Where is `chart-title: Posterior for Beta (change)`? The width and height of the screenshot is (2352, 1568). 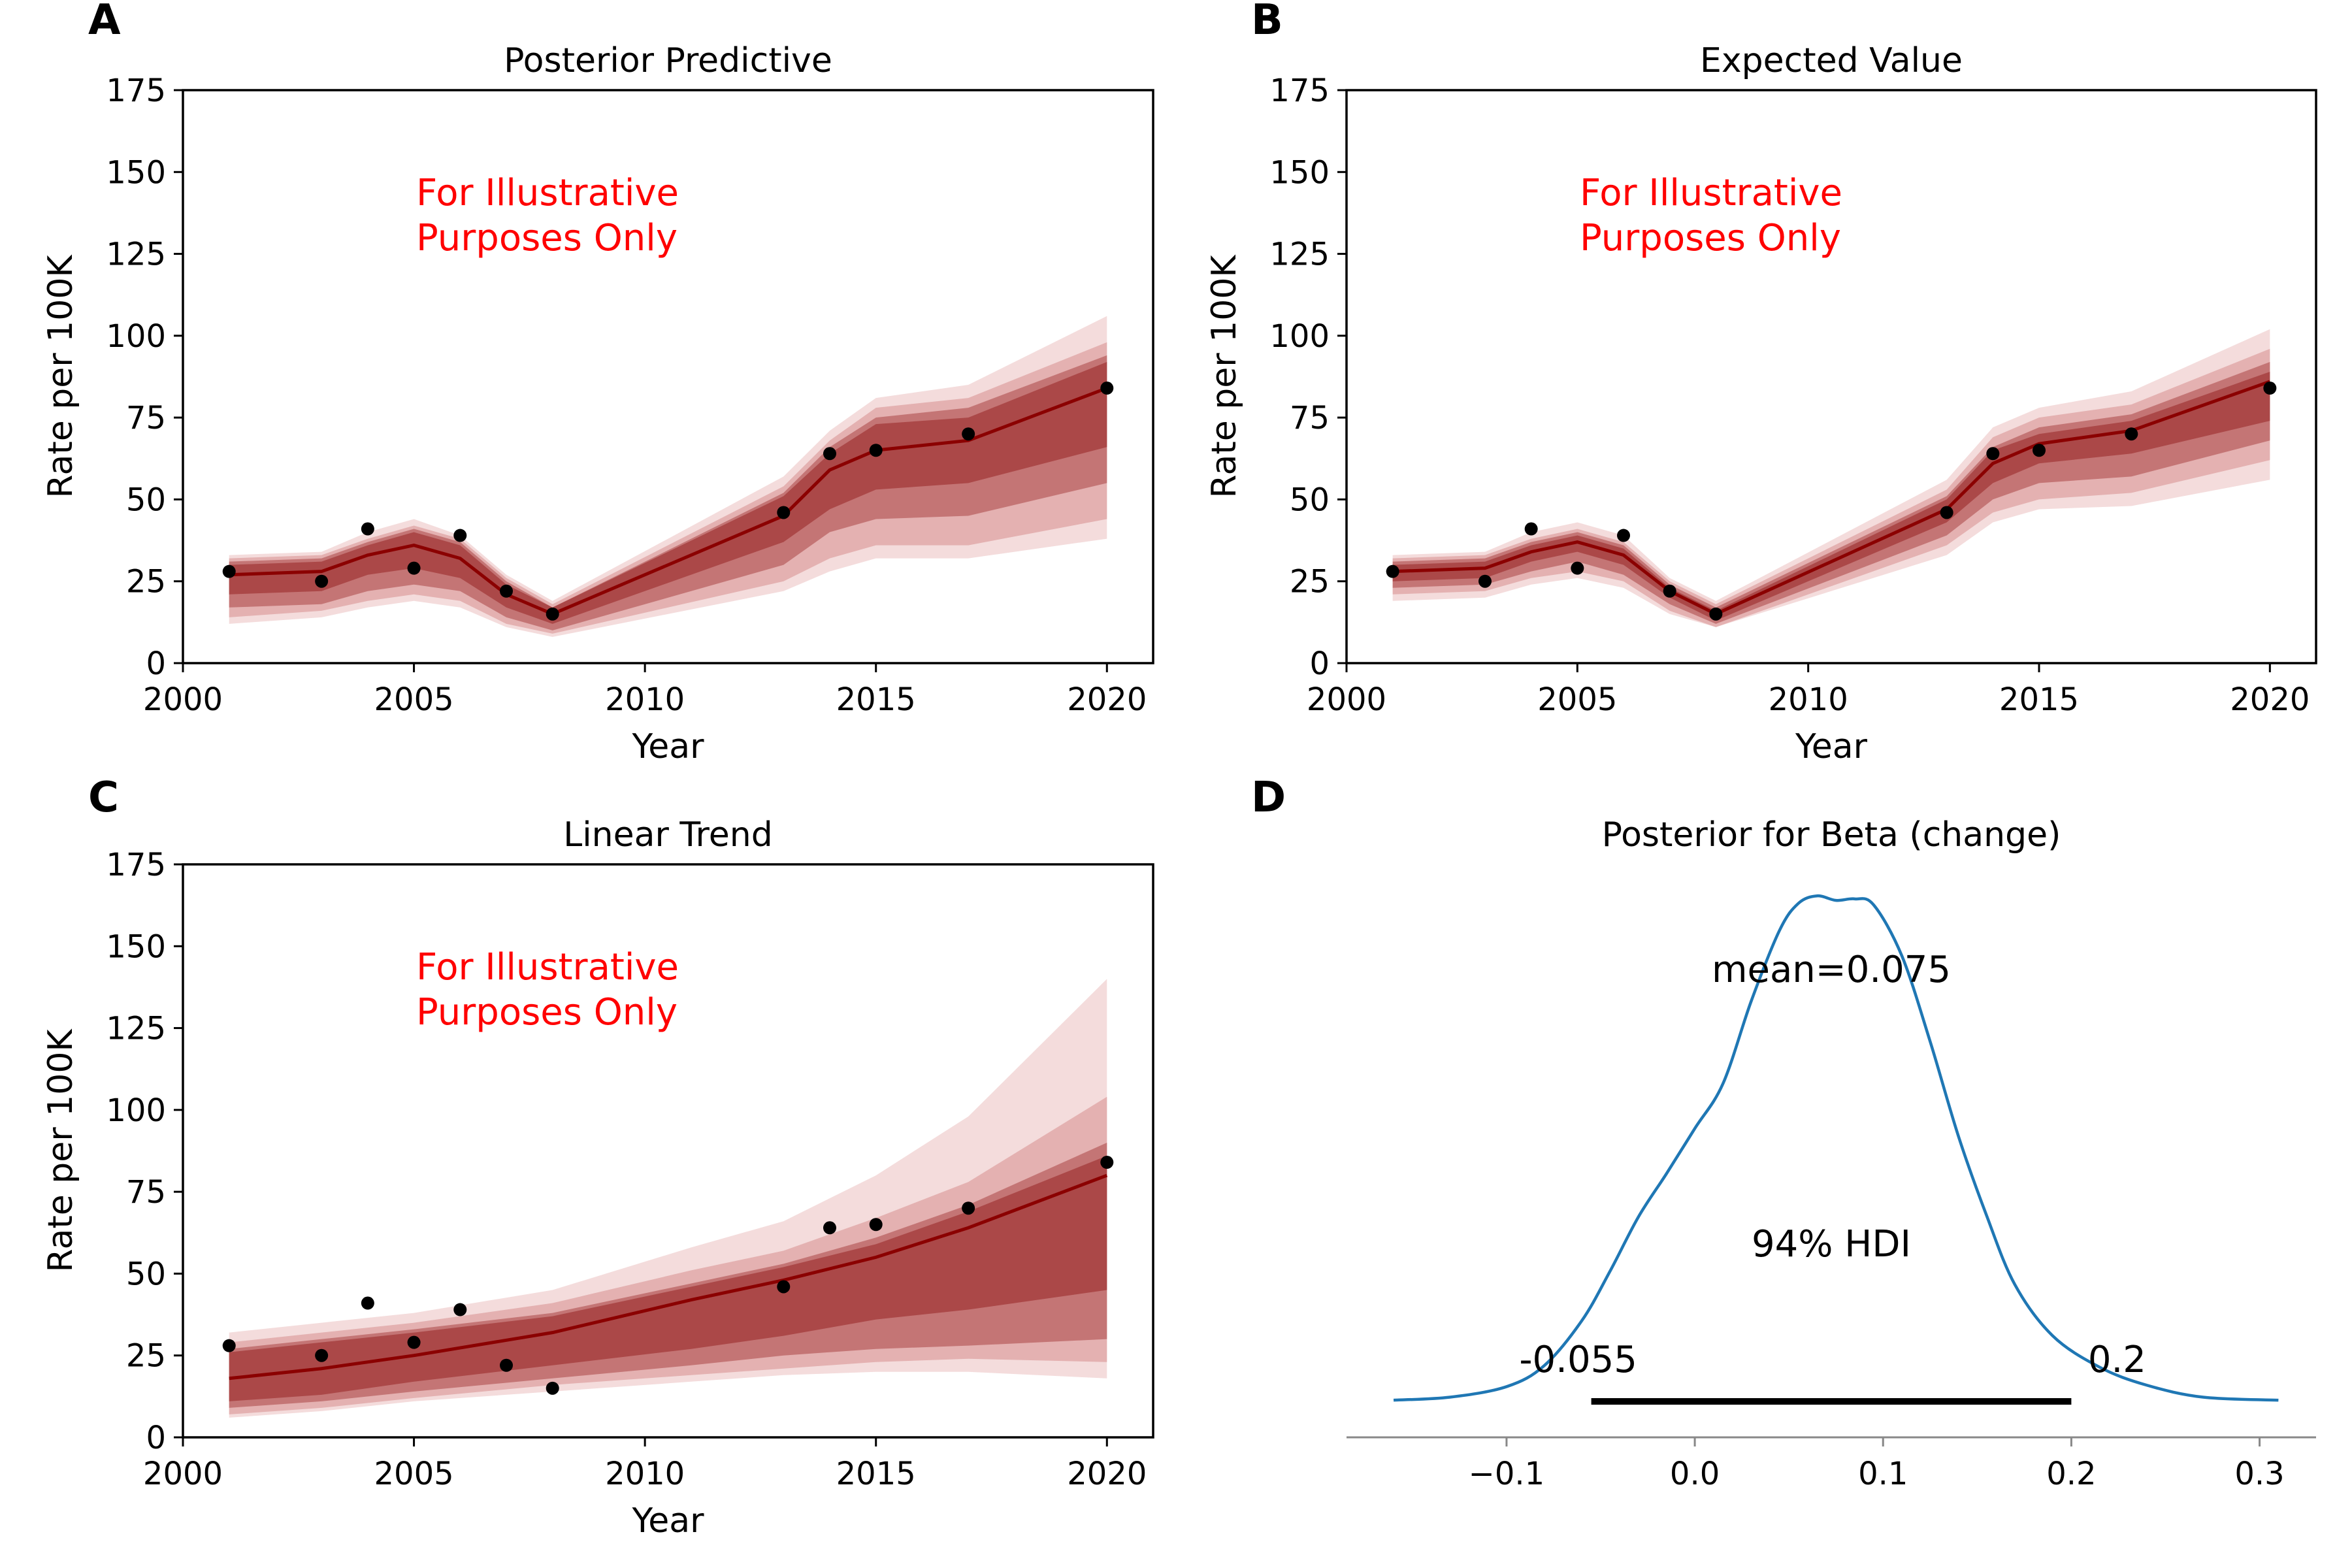 chart-title: Posterior for Beta (change) is located at coordinates (1831, 835).